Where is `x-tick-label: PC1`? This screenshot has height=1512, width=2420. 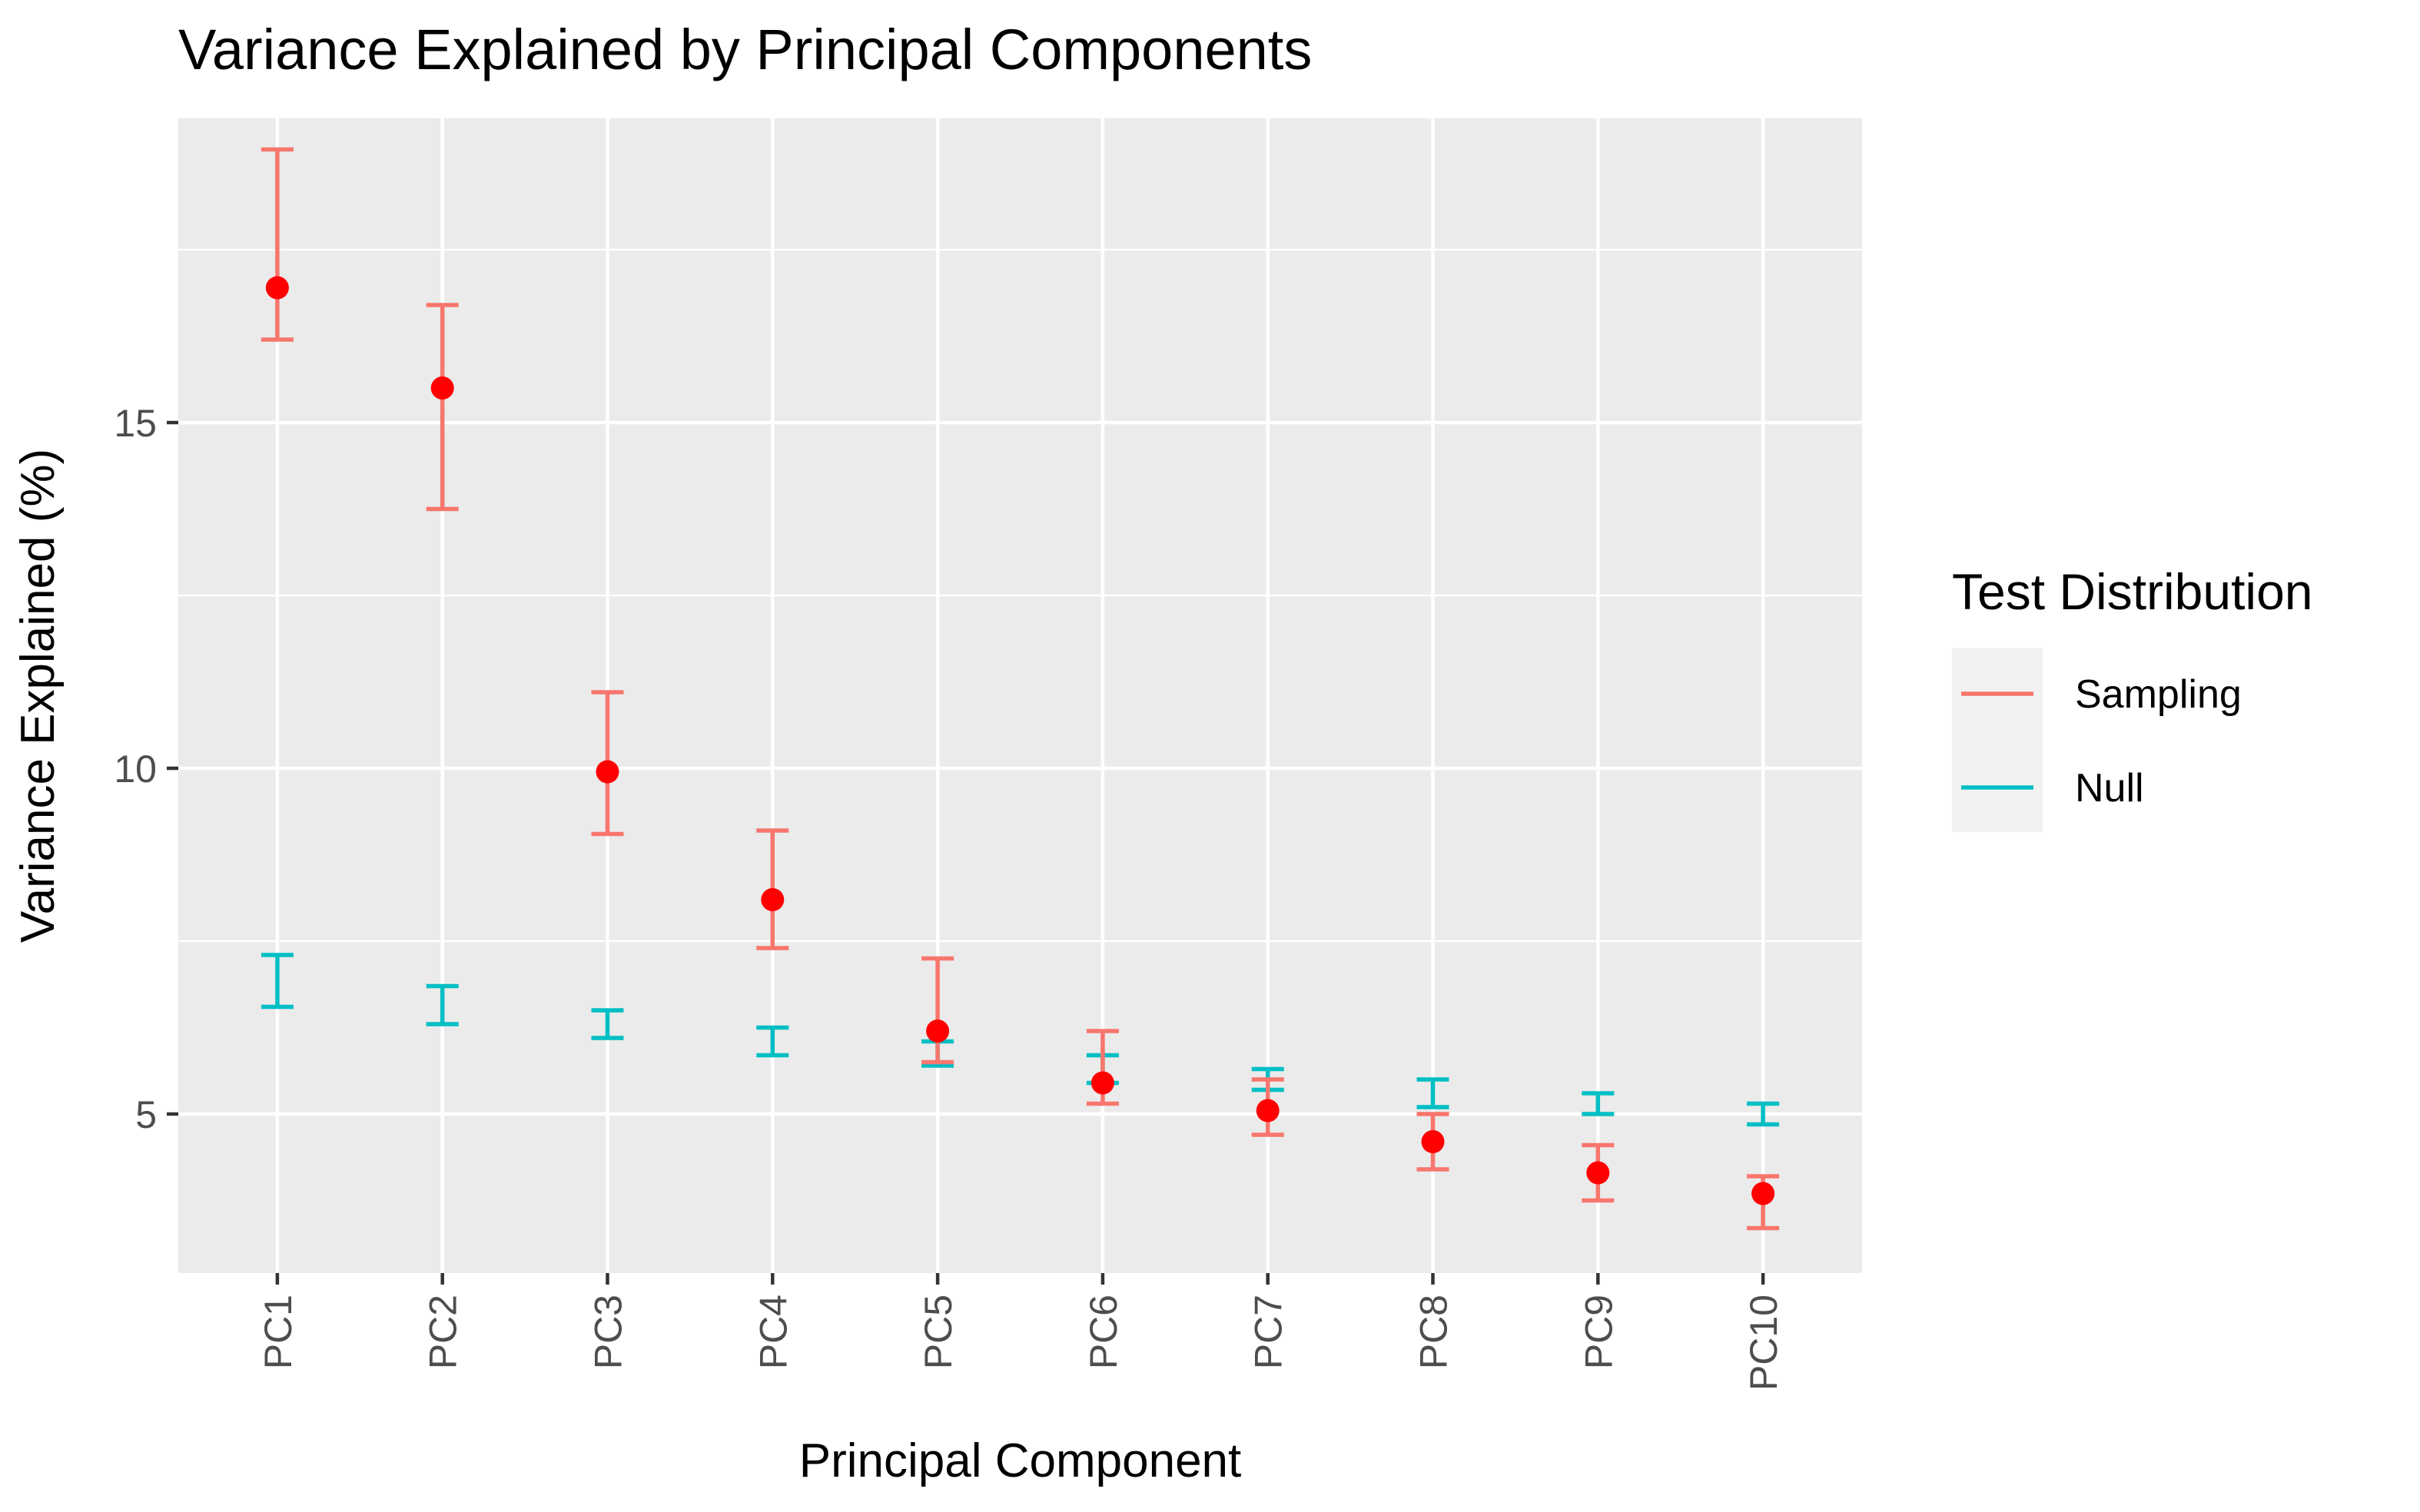 x-tick-label: PC1 is located at coordinates (278, 1332).